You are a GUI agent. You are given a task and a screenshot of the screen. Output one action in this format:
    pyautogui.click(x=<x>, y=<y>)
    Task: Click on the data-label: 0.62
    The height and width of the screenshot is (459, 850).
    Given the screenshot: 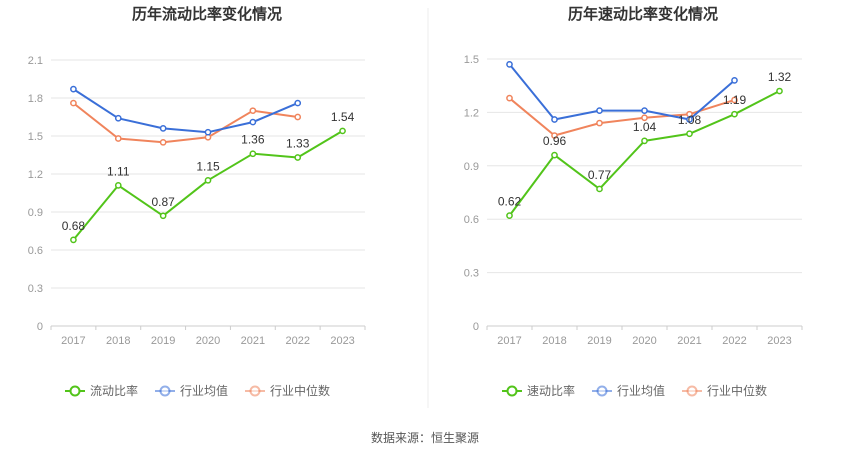 What is the action you would take?
    pyautogui.click(x=510, y=202)
    